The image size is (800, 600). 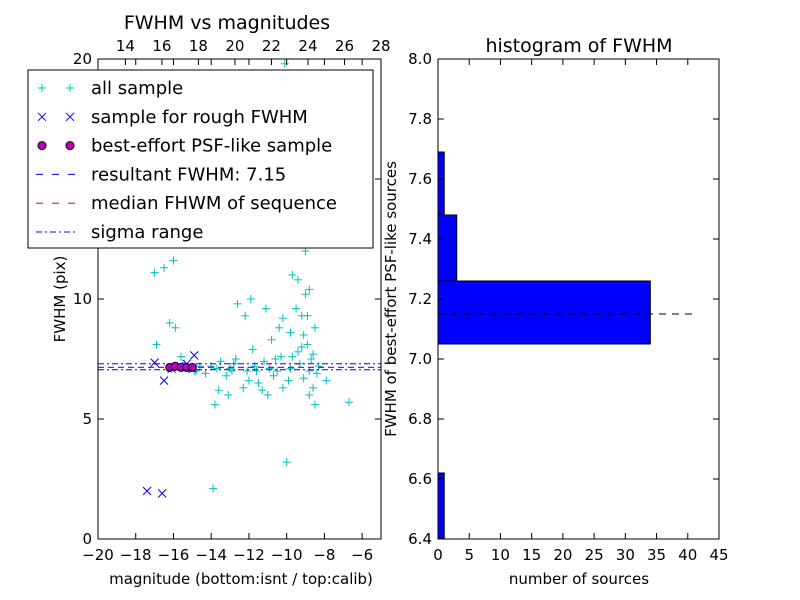 What do you see at coordinates (420, 539) in the screenshot?
I see `histogram-y-tick-label: 6.4` at bounding box center [420, 539].